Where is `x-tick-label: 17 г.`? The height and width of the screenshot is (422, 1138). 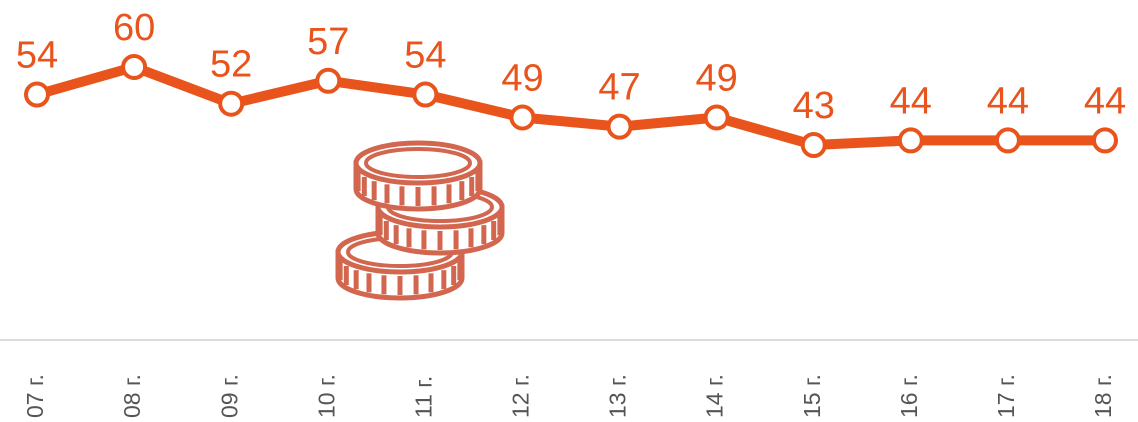 x-tick-label: 17 г. is located at coordinates (1006, 396).